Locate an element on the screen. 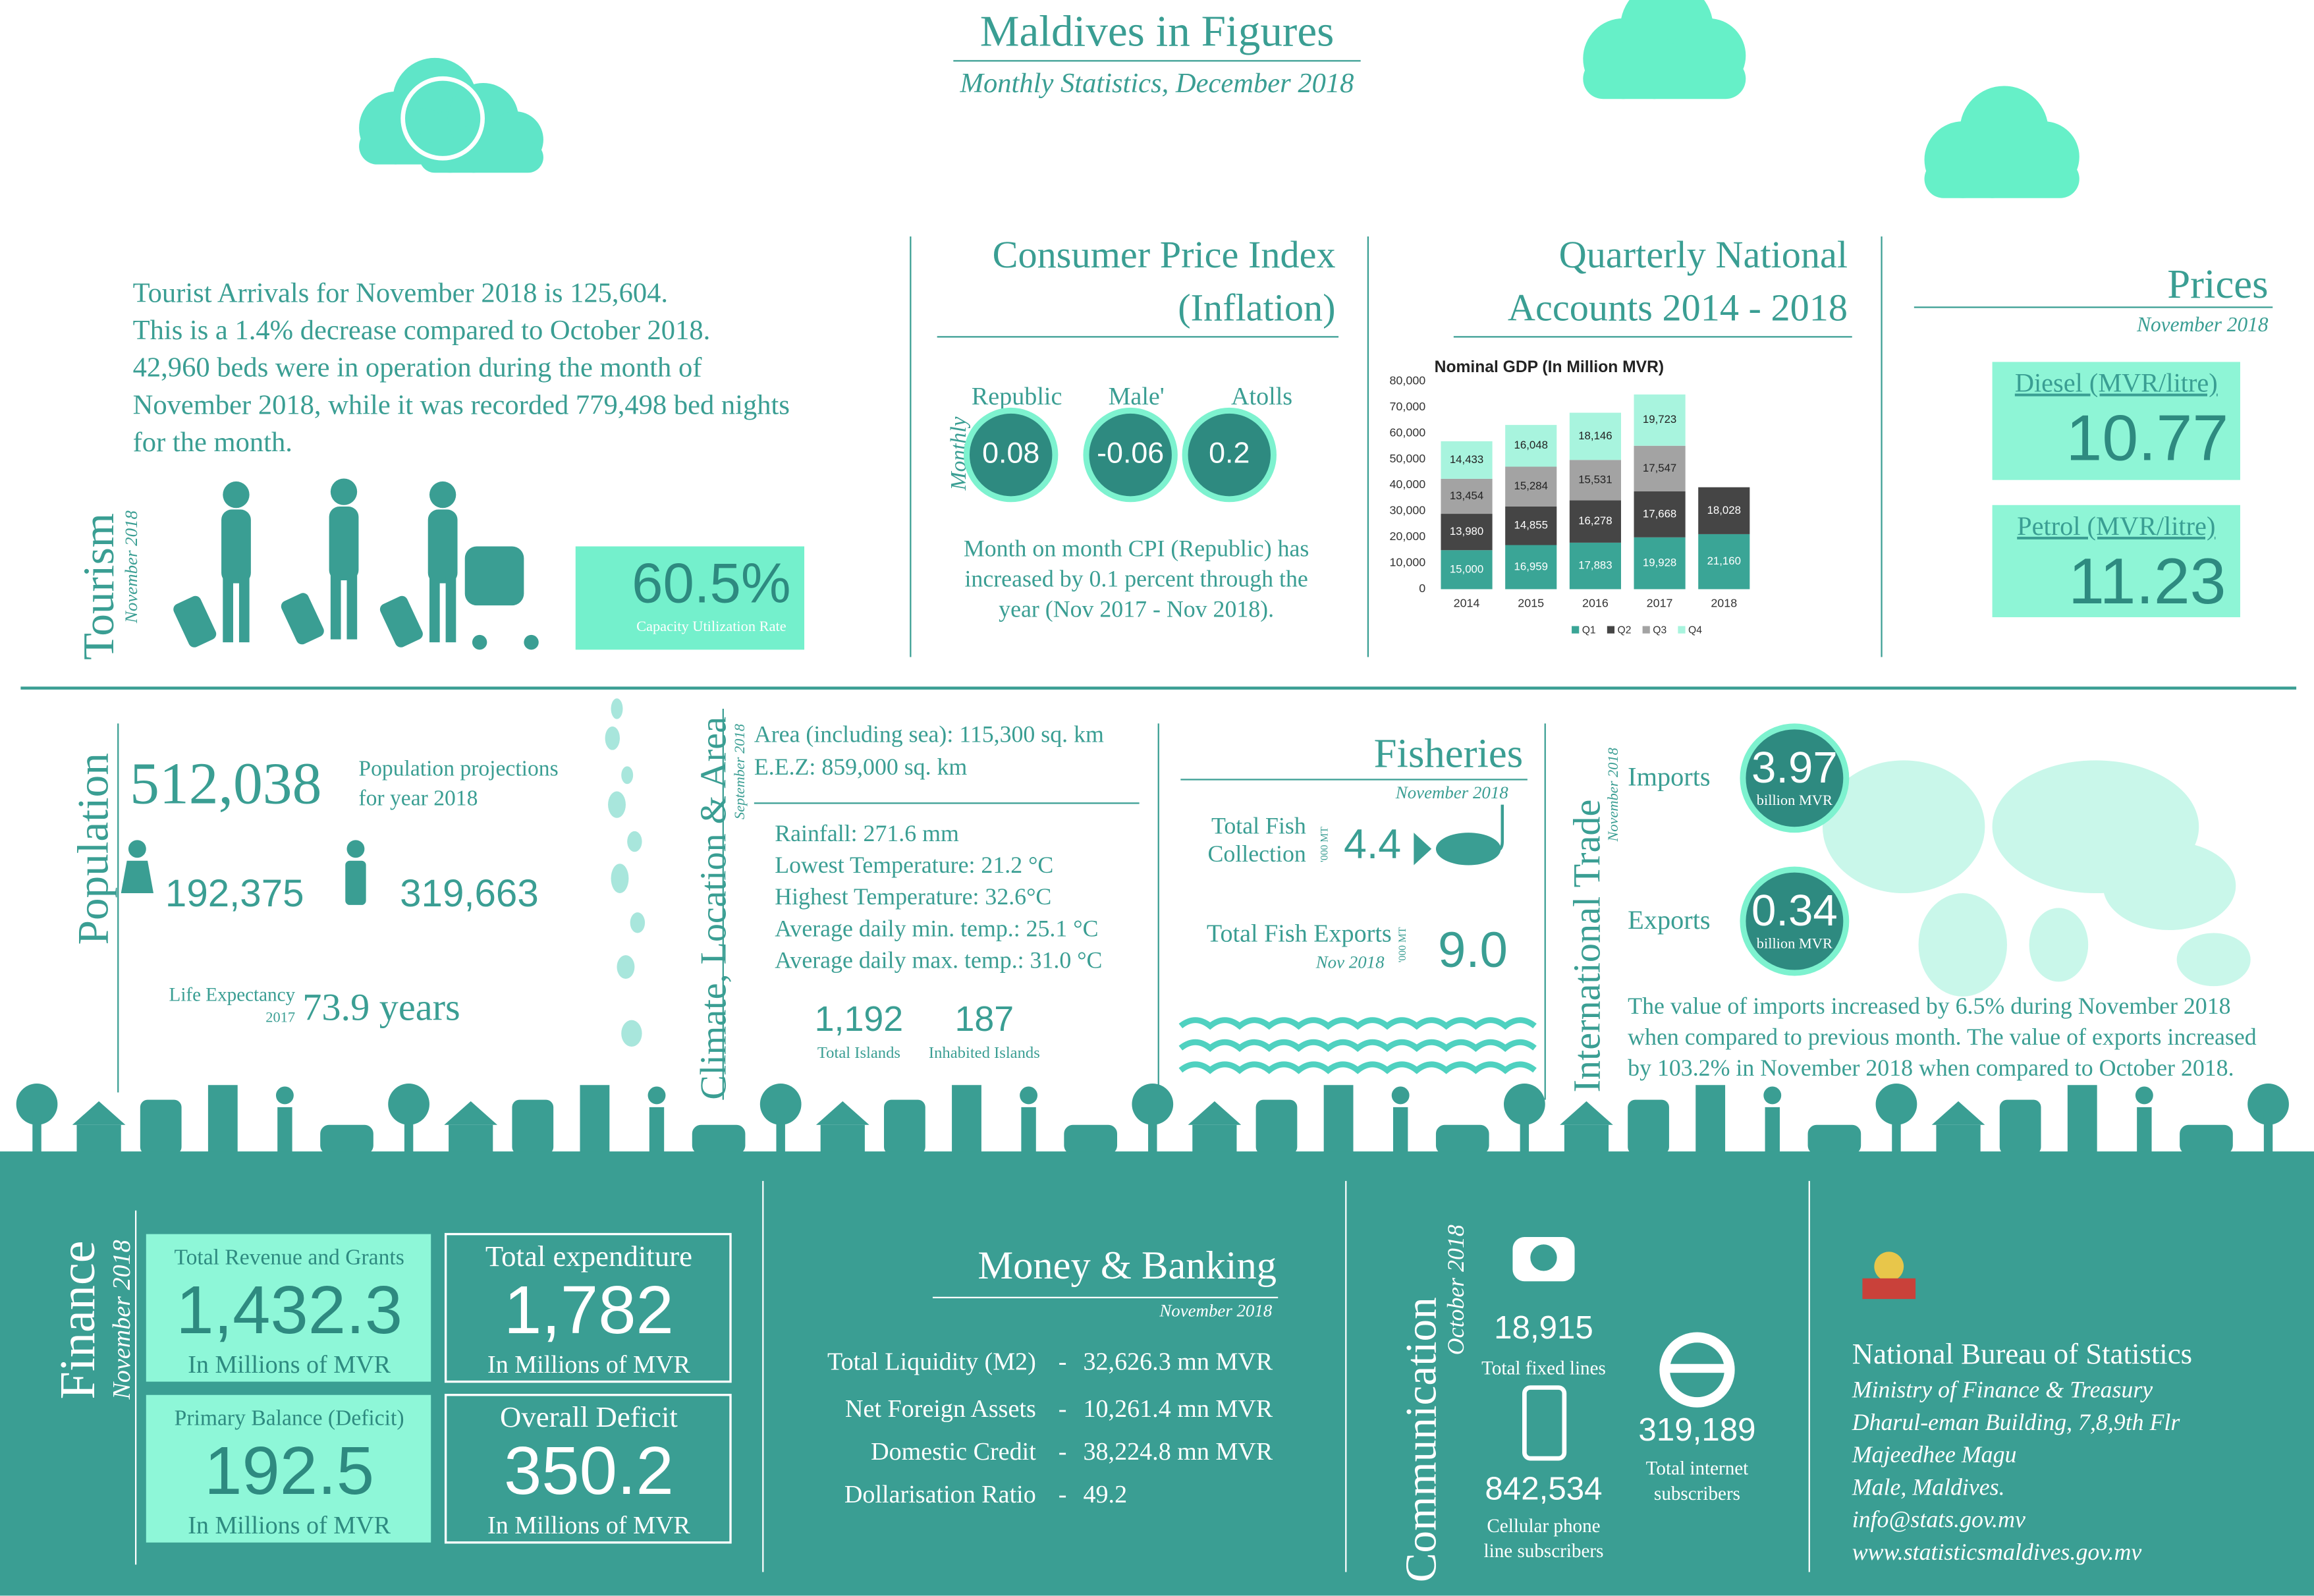 This screenshot has height=1596, width=2314. page-title: Maldives in Figures is located at coordinates (1157, 31).